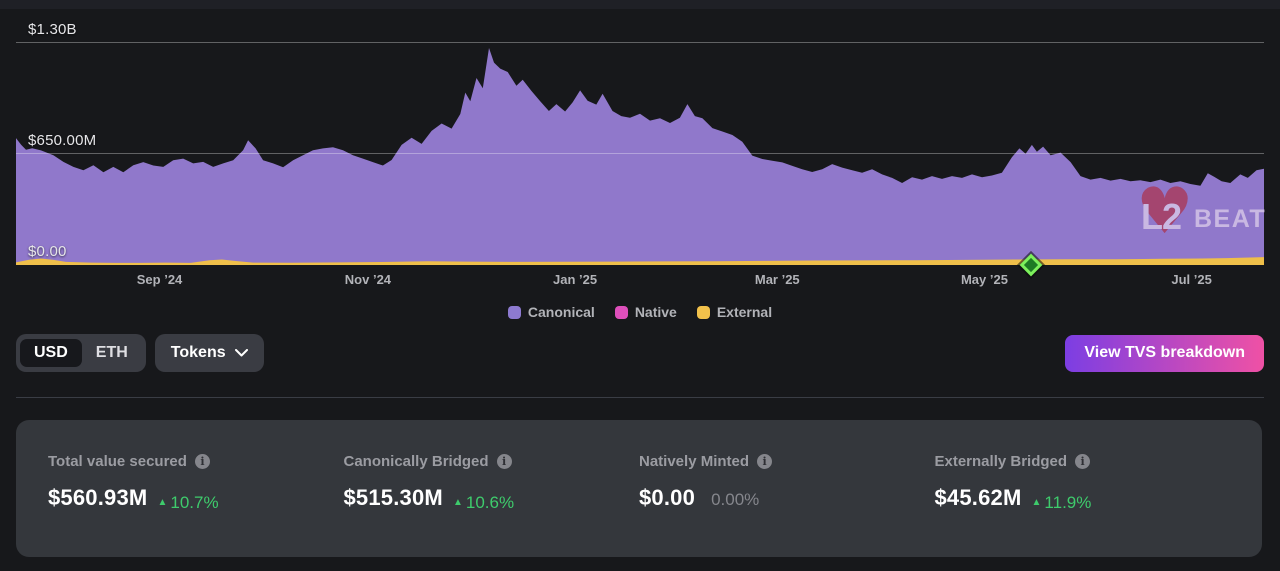  I want to click on stat-label: Externally Bridged, so click(1001, 461).